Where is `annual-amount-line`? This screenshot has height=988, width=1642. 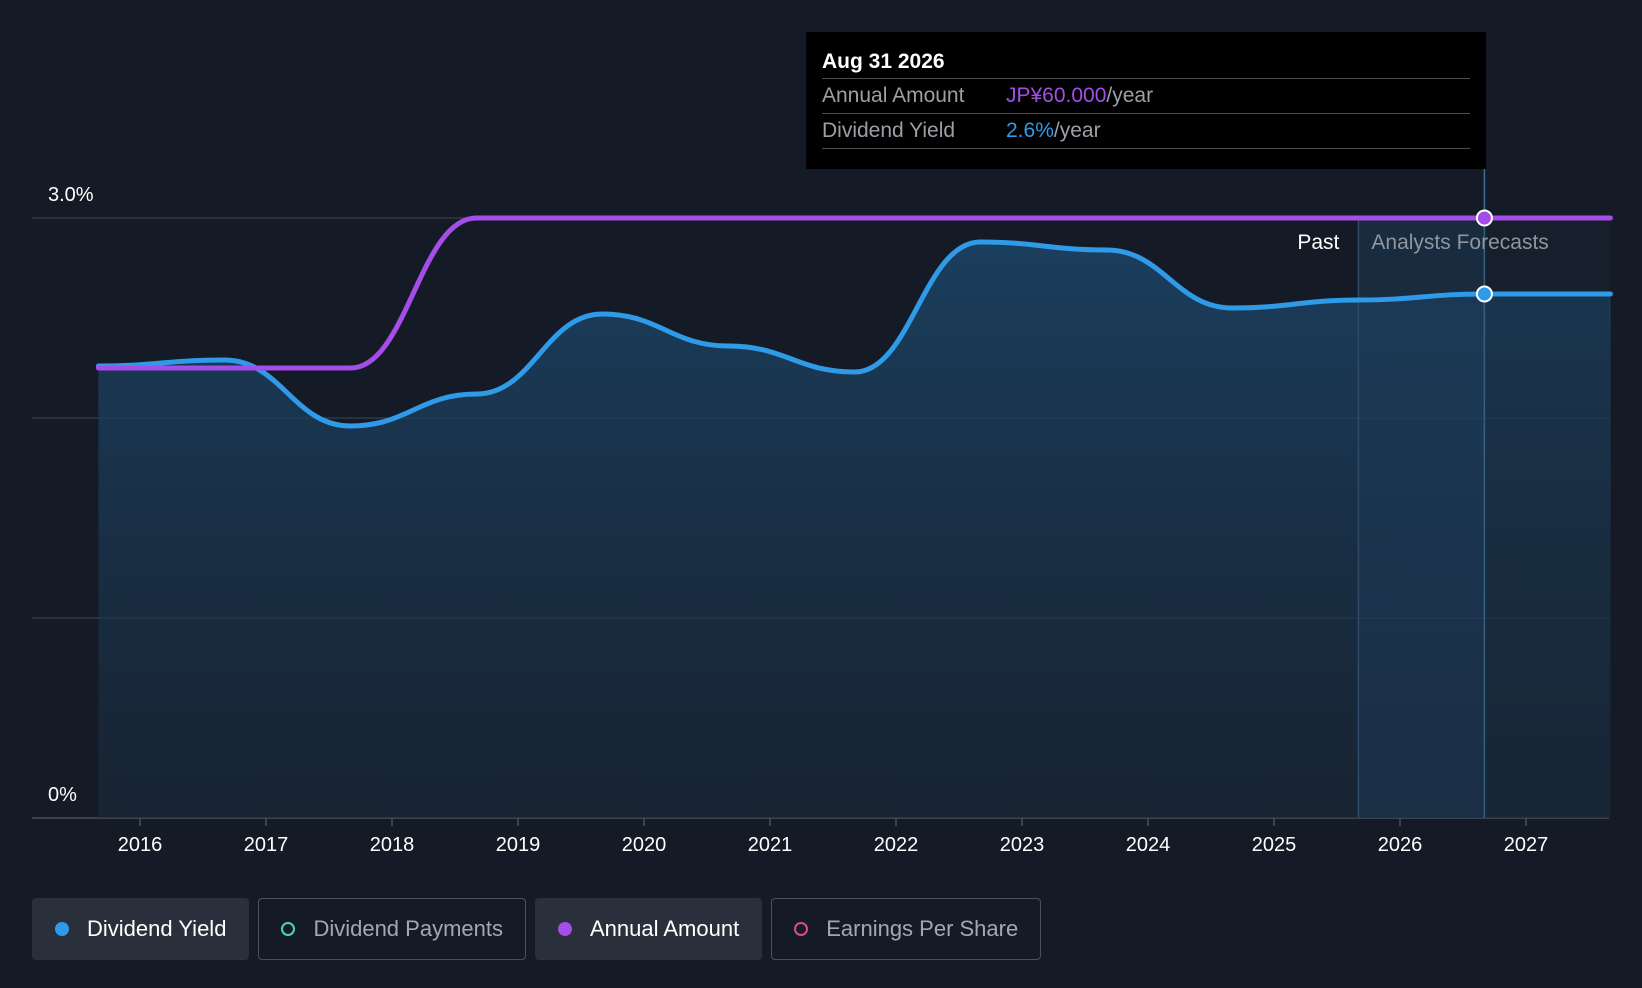 annual-amount-line is located at coordinates (854, 293).